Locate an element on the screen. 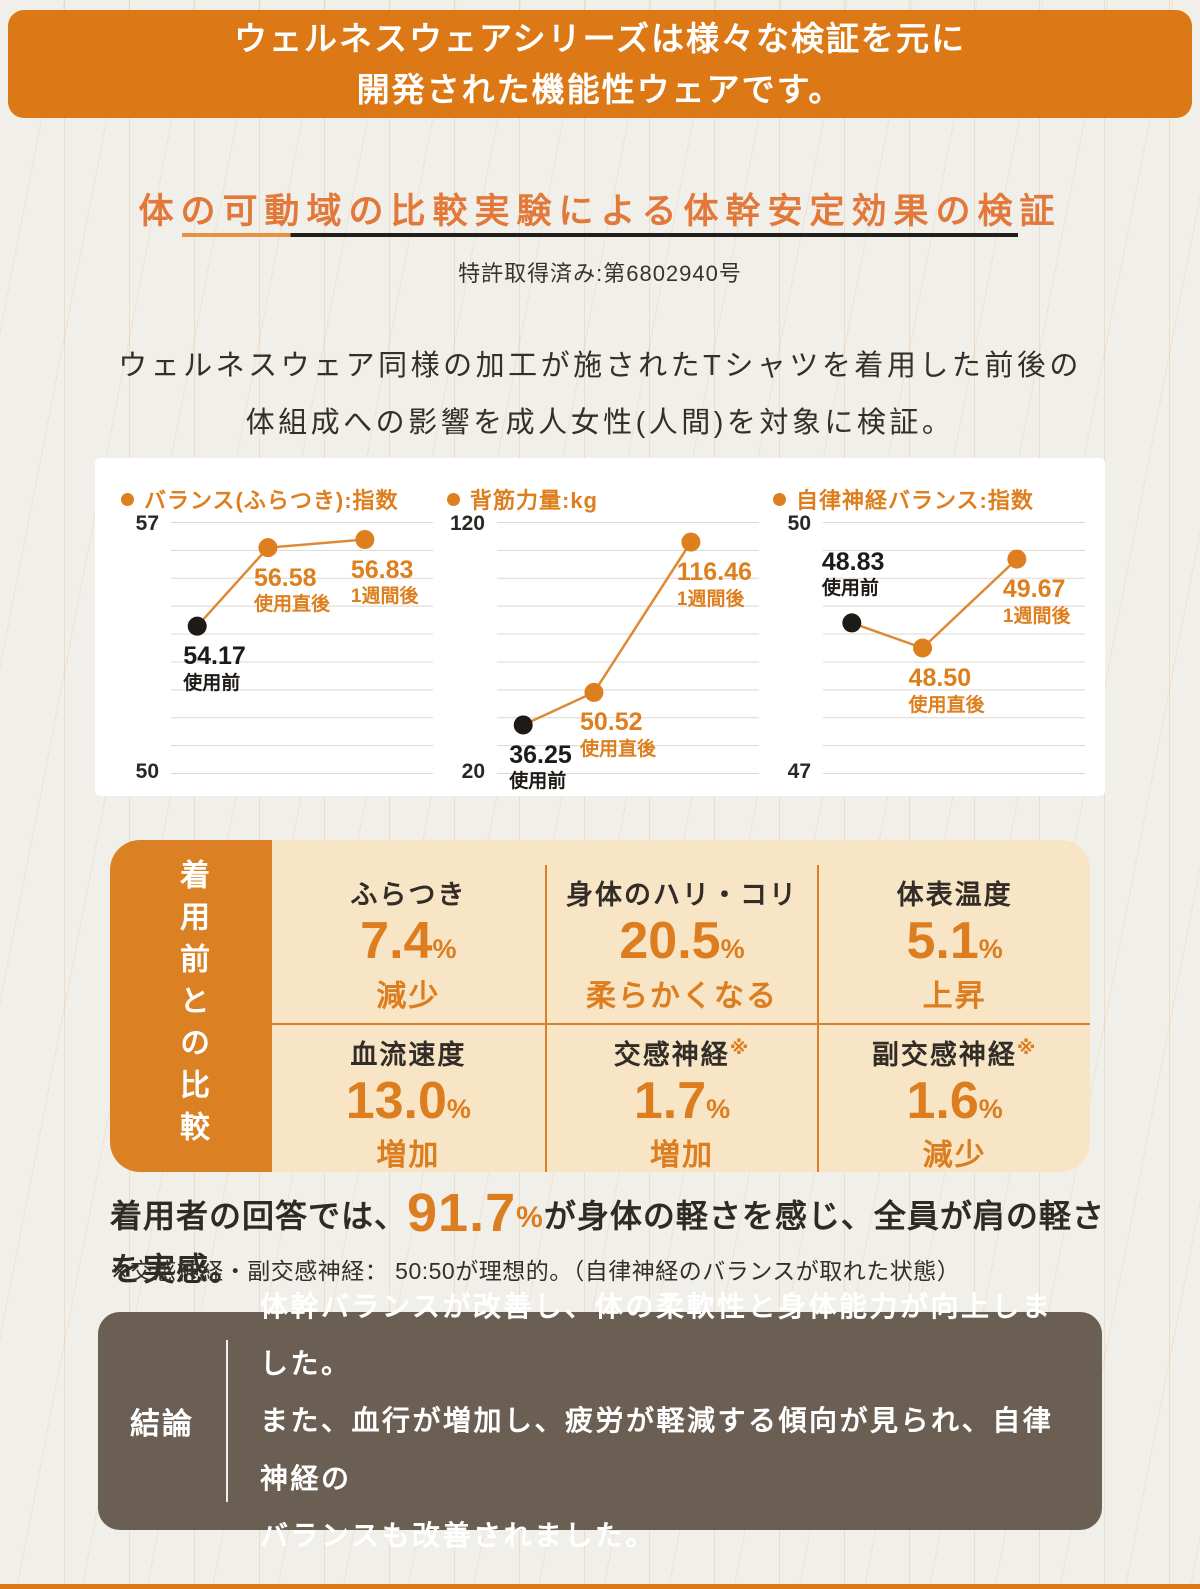 This screenshot has height=1589, width=1200. cell-label: 体表温度 is located at coordinates (954, 895).